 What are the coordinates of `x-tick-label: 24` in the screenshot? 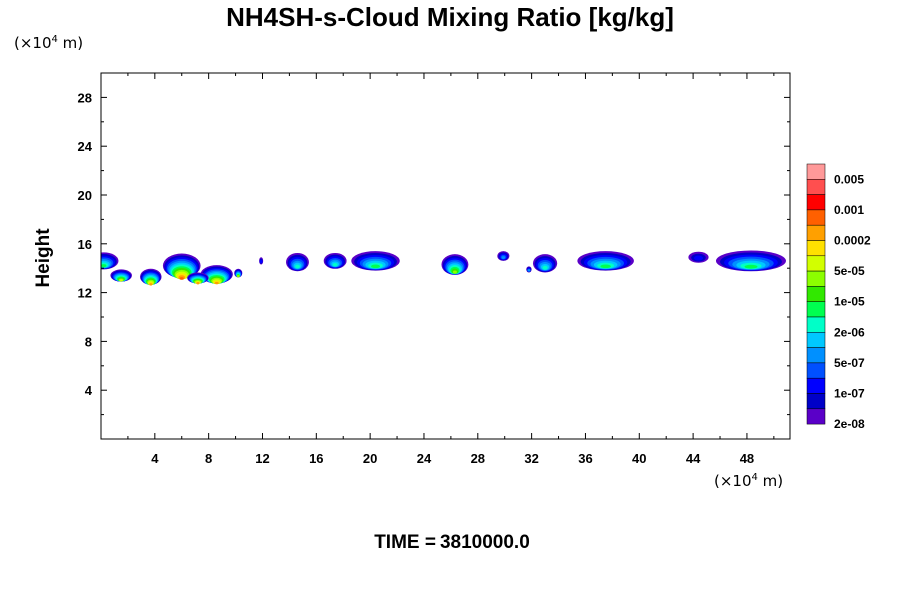 It's located at (424, 458).